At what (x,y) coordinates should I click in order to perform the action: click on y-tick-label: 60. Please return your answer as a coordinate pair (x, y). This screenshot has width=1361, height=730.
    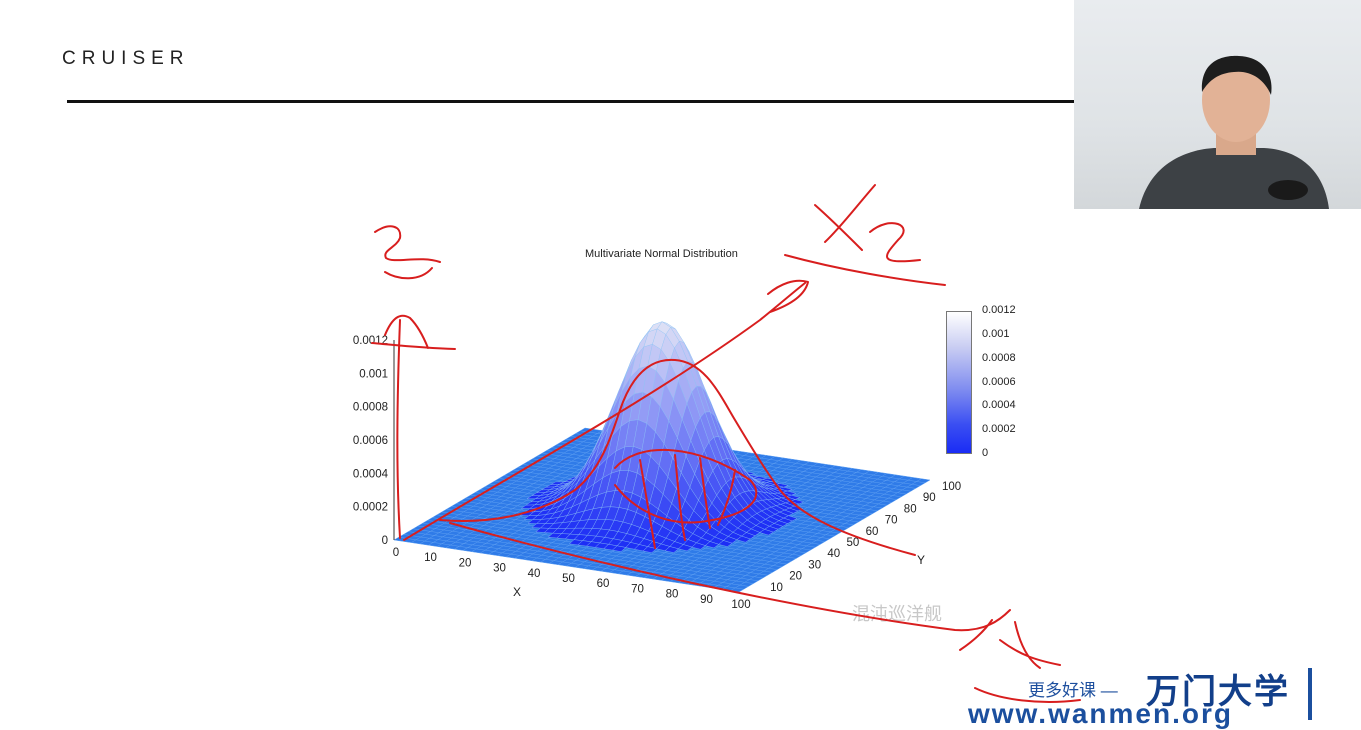
    Looking at the image, I should click on (872, 532).